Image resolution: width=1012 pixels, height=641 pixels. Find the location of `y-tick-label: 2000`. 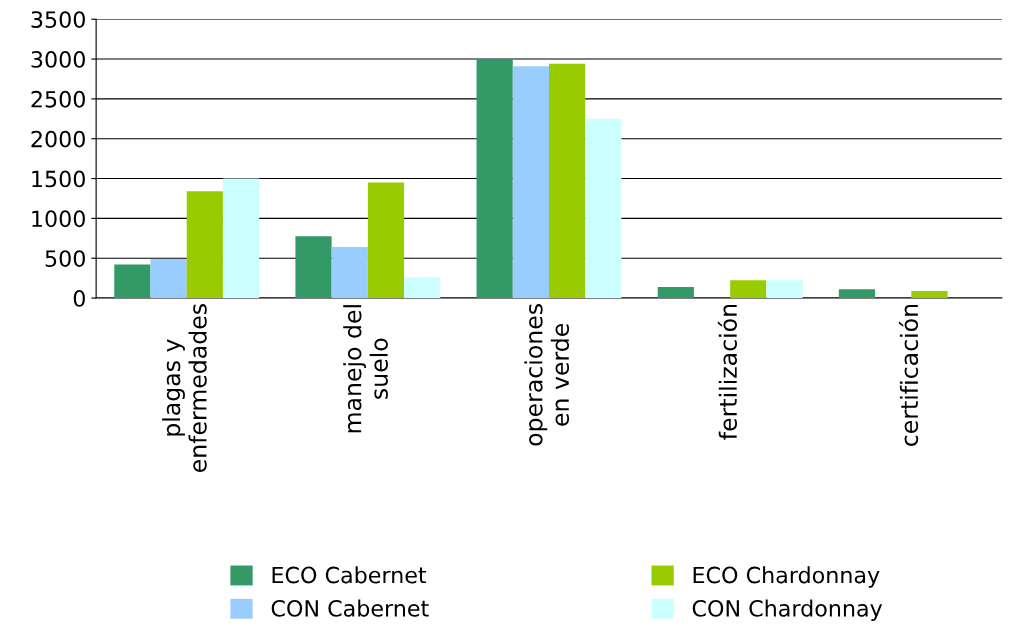

y-tick-label: 2000 is located at coordinates (58, 139).